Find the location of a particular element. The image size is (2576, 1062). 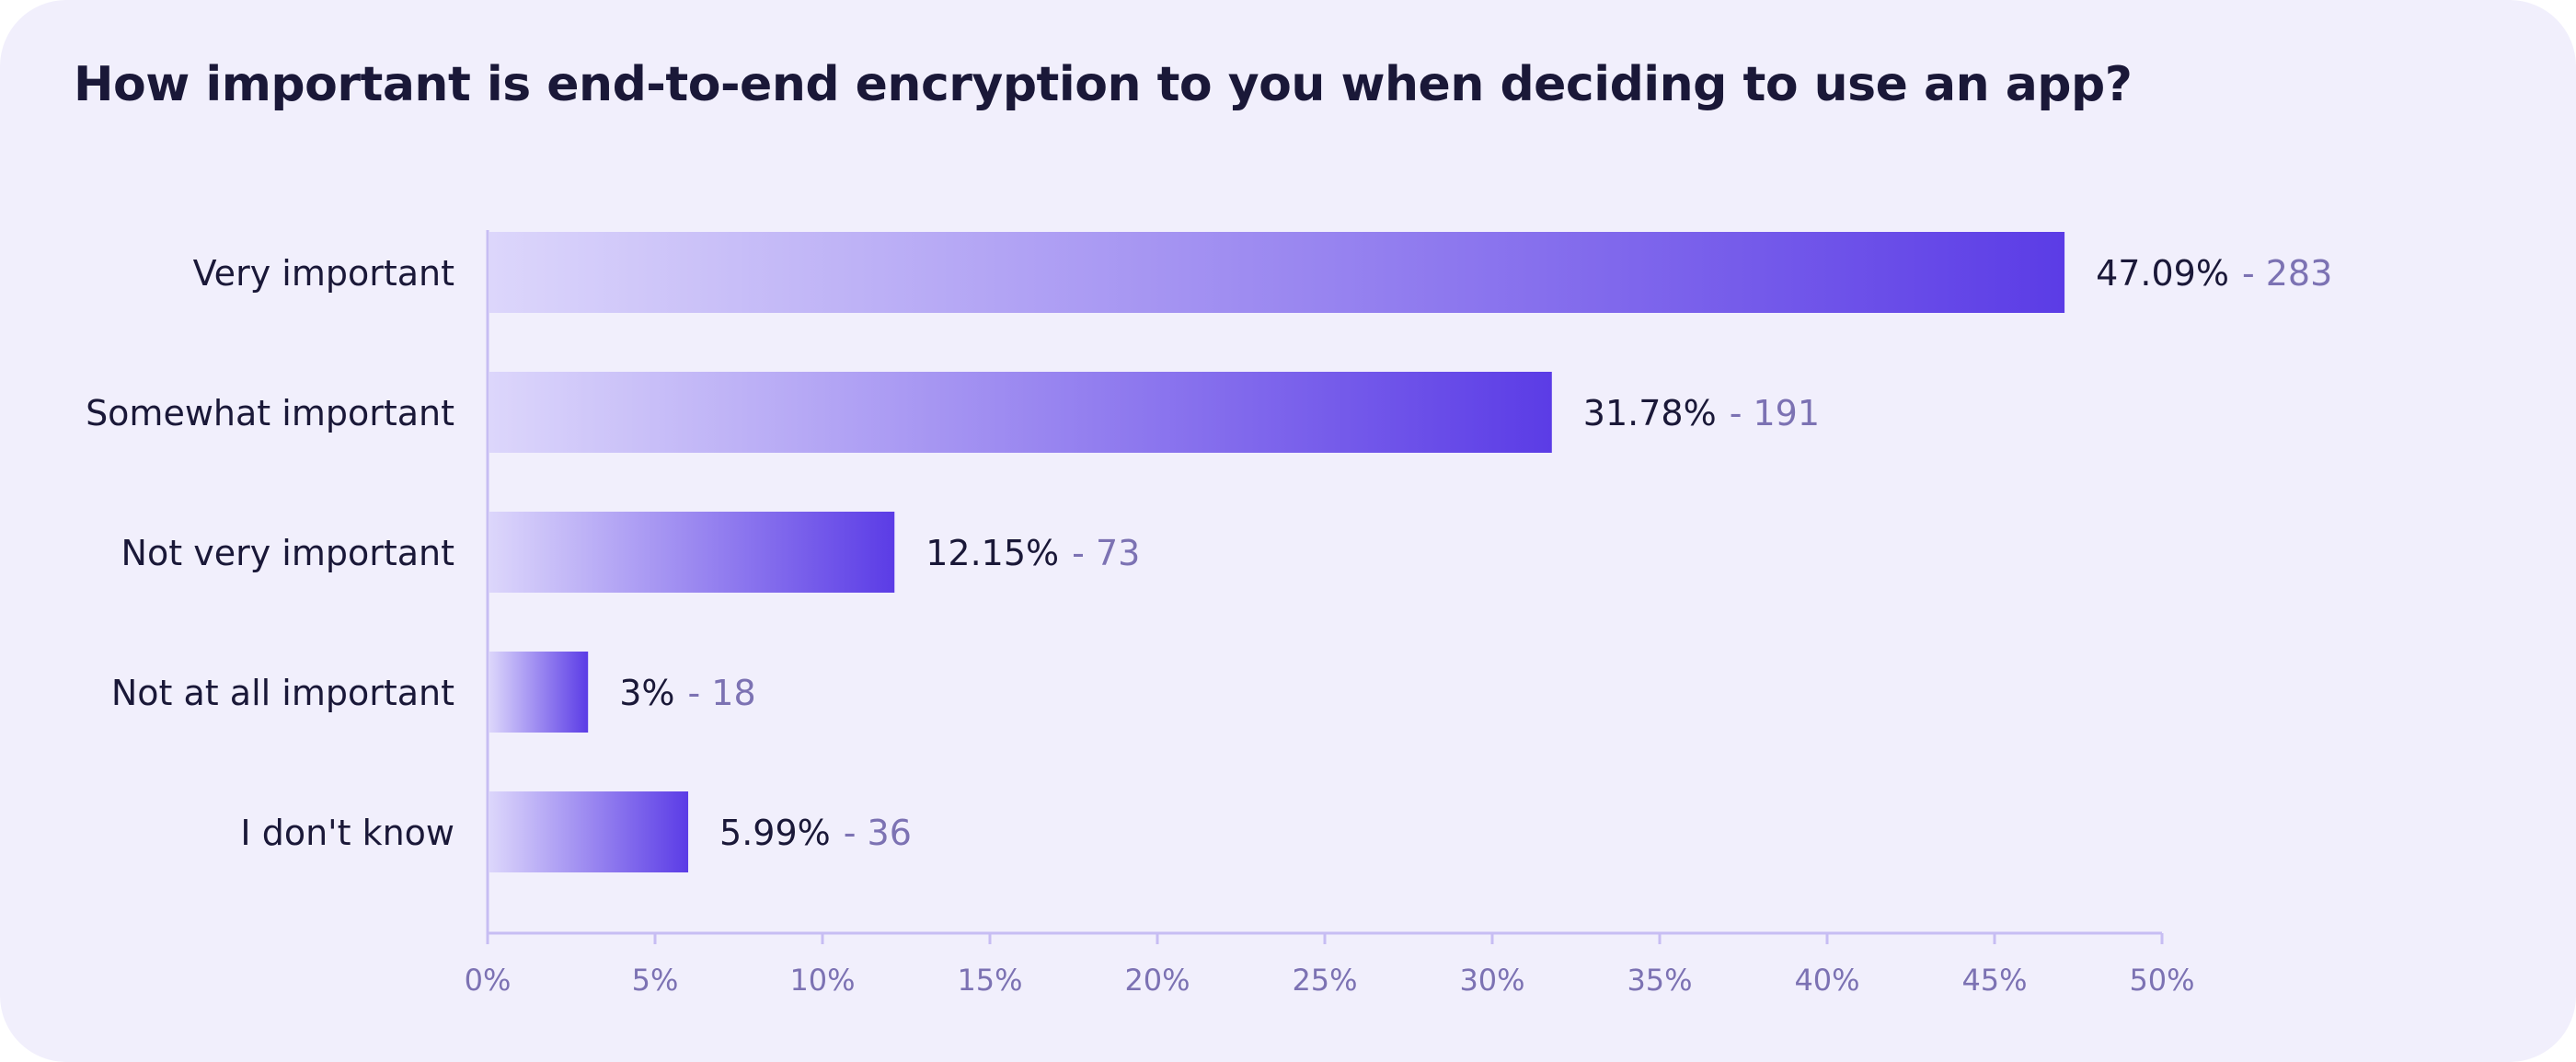

count-label: - 283 is located at coordinates (2287, 273).